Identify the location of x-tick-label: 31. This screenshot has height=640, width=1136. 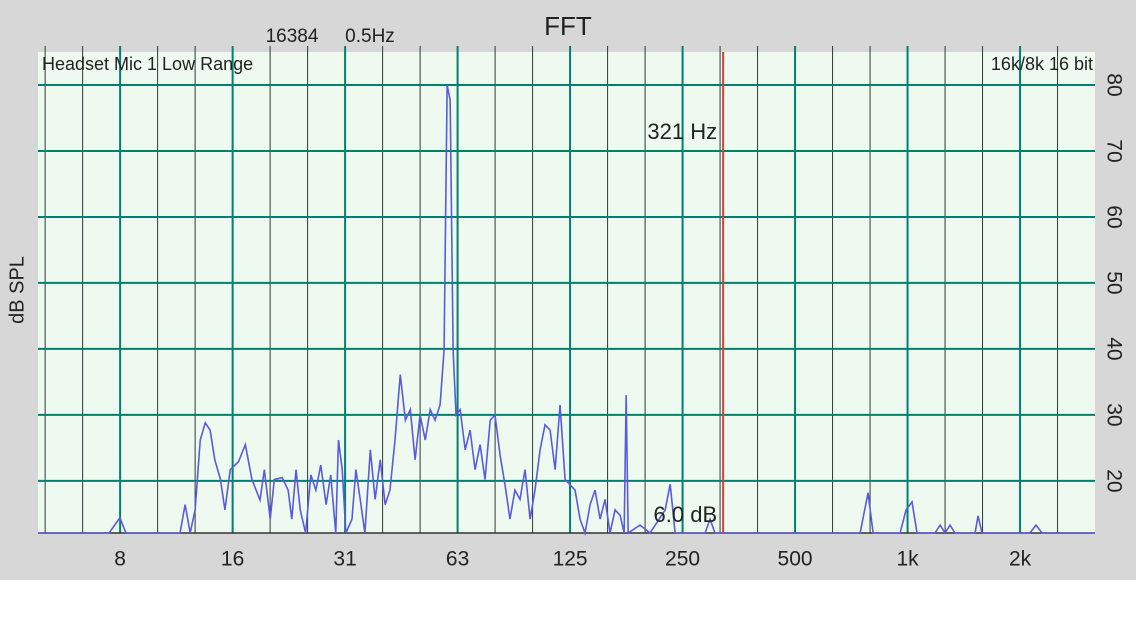
(344, 559).